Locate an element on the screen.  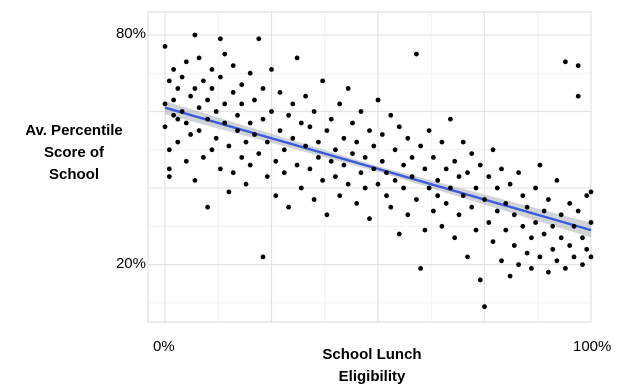
x-axis-label-line-2: Eligibility is located at coordinates (372, 376).